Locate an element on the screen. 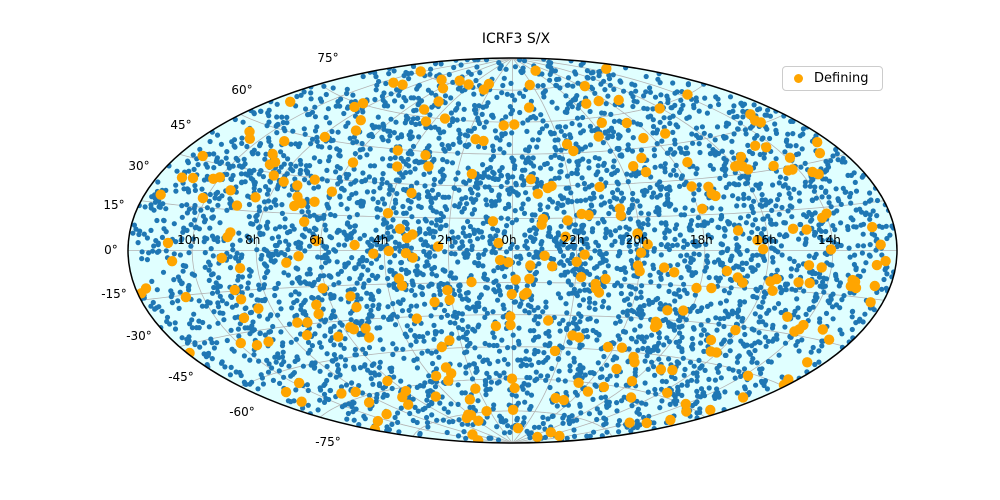 The height and width of the screenshot is (500, 1000). lat-tick-label: -75° is located at coordinates (328, 442).